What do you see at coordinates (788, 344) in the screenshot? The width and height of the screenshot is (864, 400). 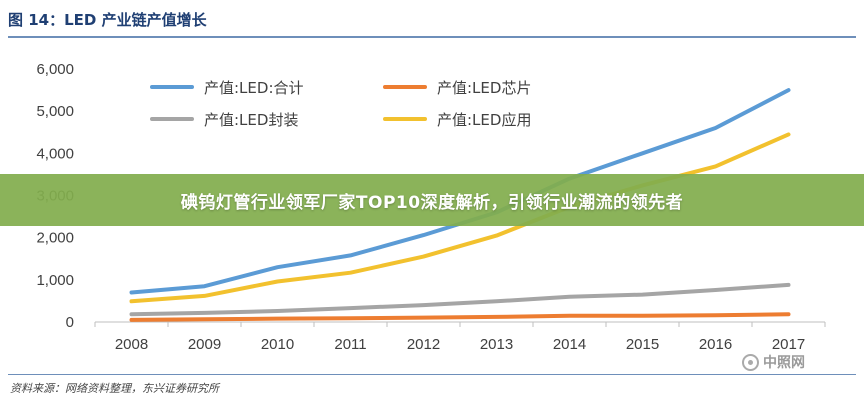 I see `x-tick-label: 2017` at bounding box center [788, 344].